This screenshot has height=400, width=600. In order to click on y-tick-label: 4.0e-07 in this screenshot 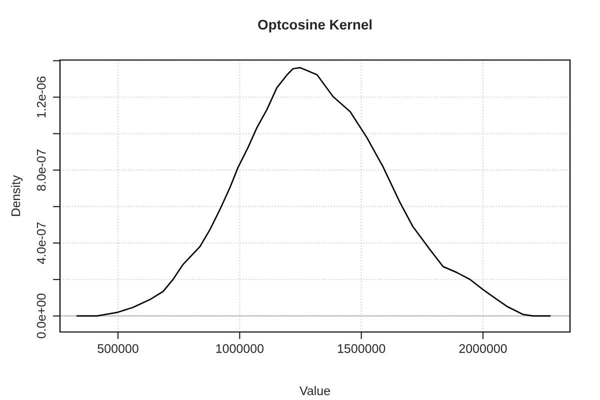, I will do `click(41, 243)`.